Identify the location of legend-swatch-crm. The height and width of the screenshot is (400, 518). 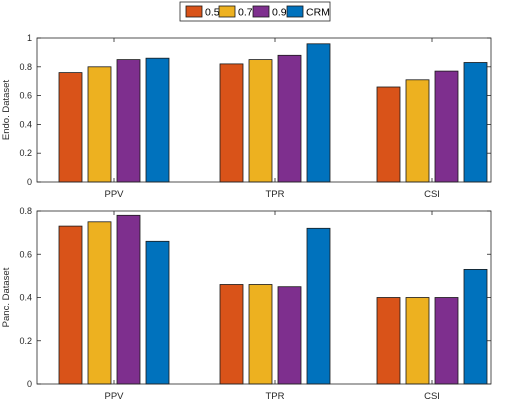
(295, 11).